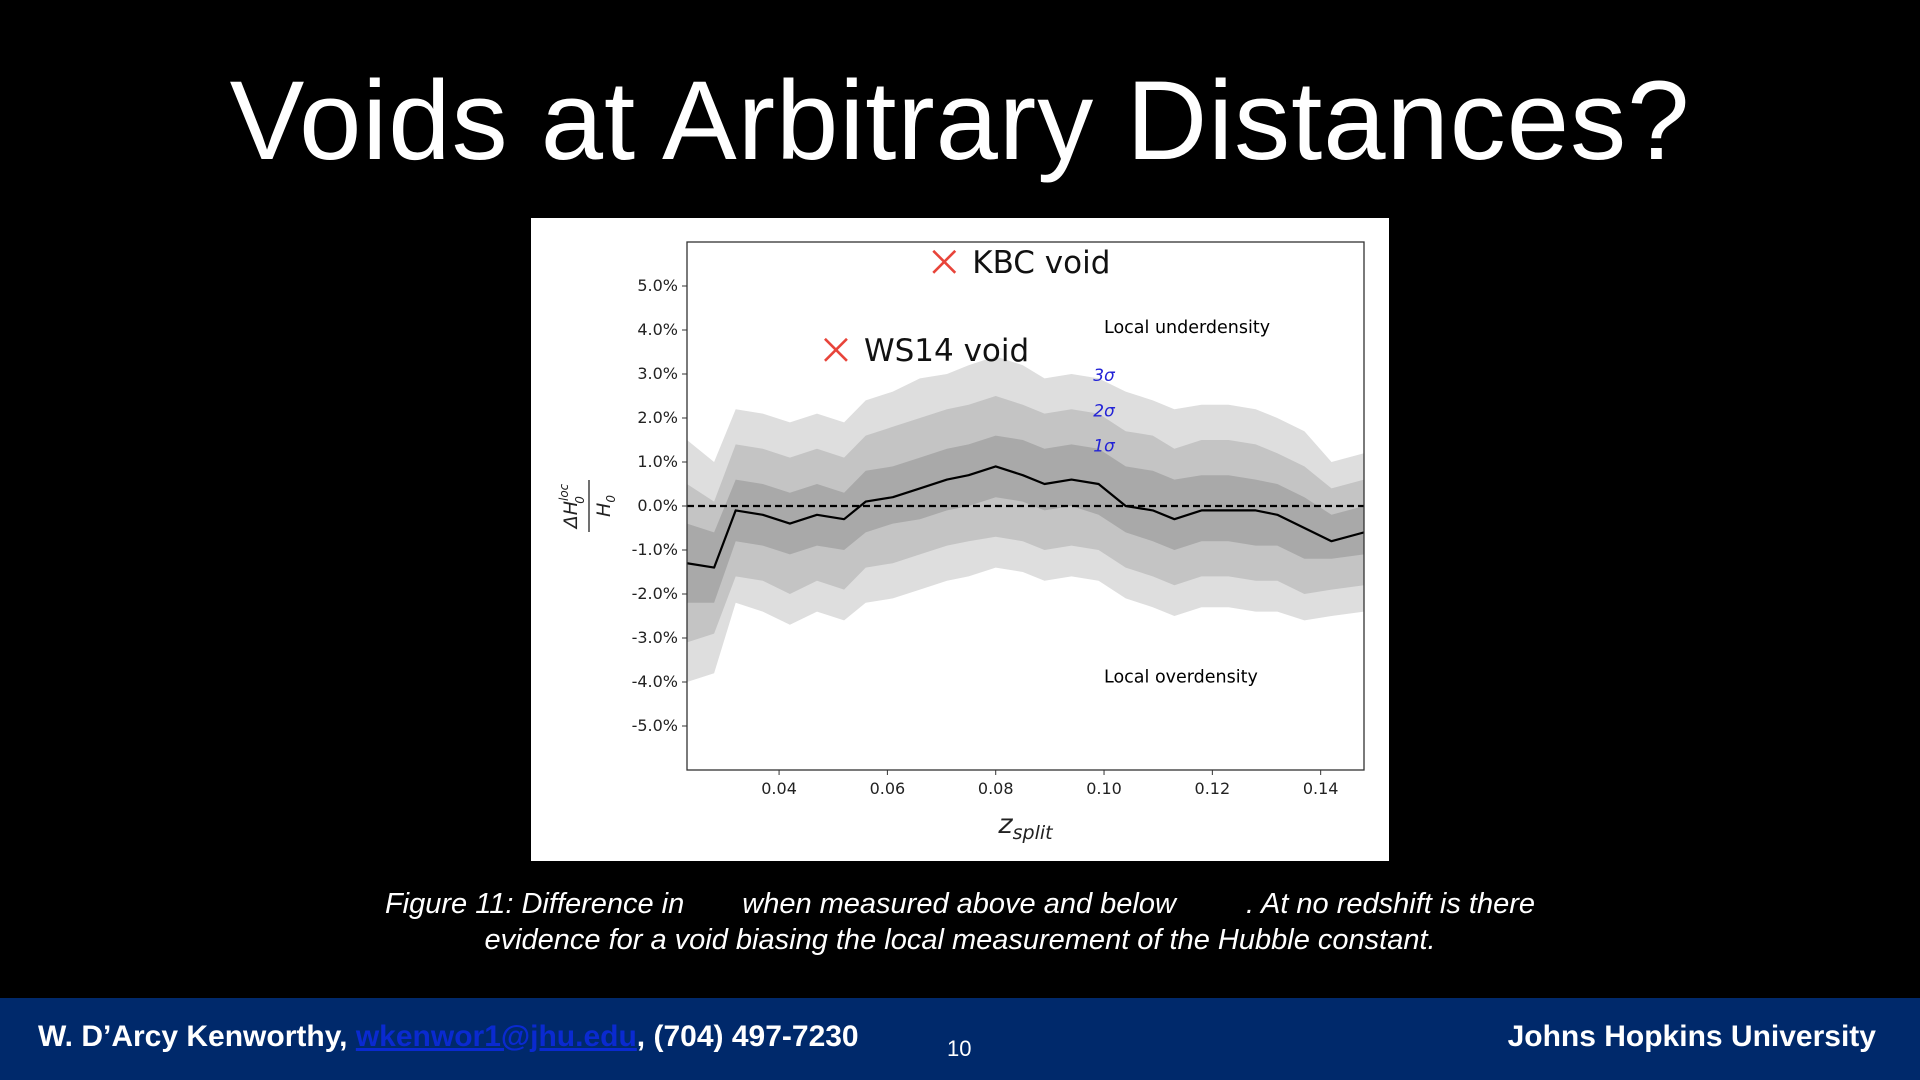 This screenshot has width=1920, height=1080. I want to click on x-tick-label: 0.08, so click(996, 788).